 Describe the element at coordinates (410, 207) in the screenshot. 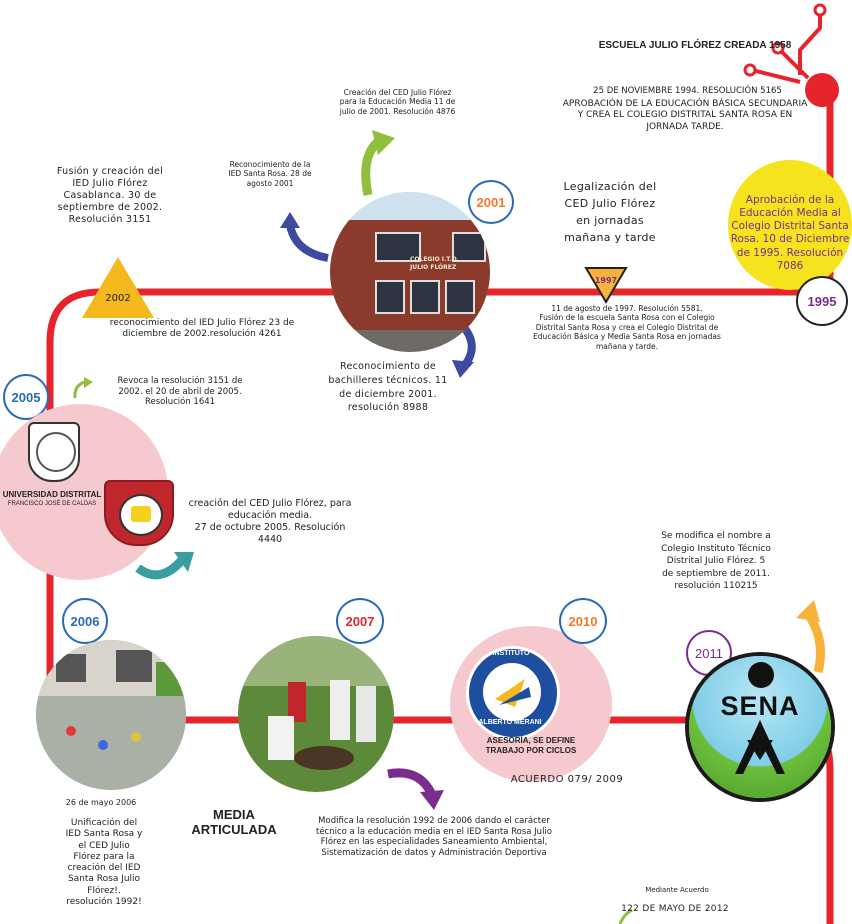

I see `building-sky` at that location.